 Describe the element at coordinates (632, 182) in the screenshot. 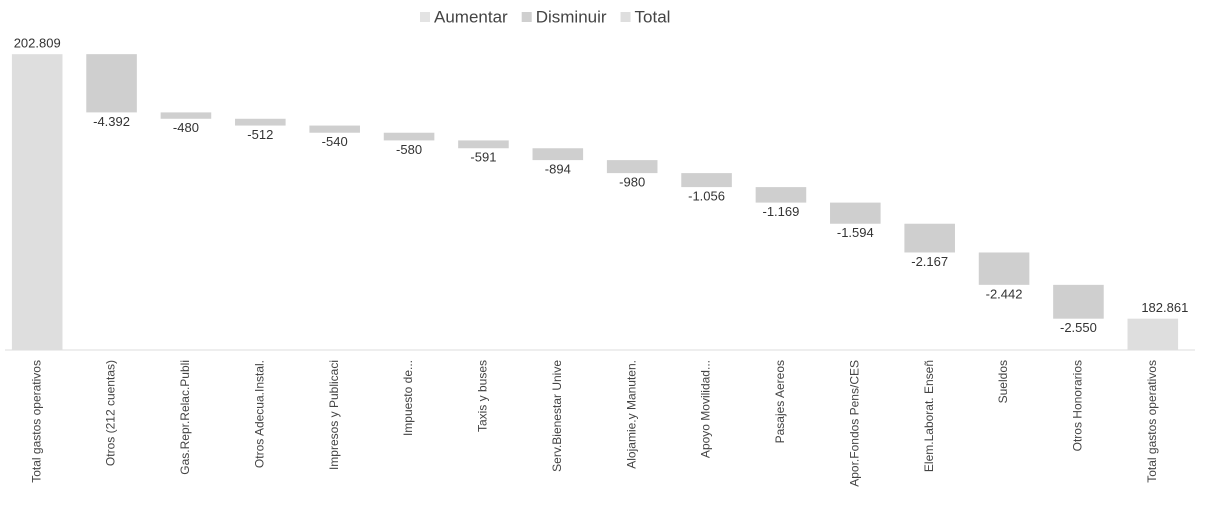

I see `data-label: -980` at that location.